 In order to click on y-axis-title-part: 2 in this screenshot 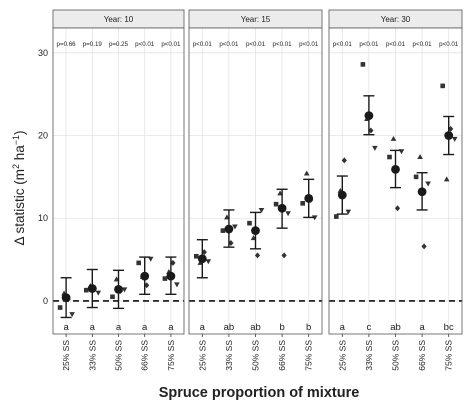, I will do `click(16, 166)`.